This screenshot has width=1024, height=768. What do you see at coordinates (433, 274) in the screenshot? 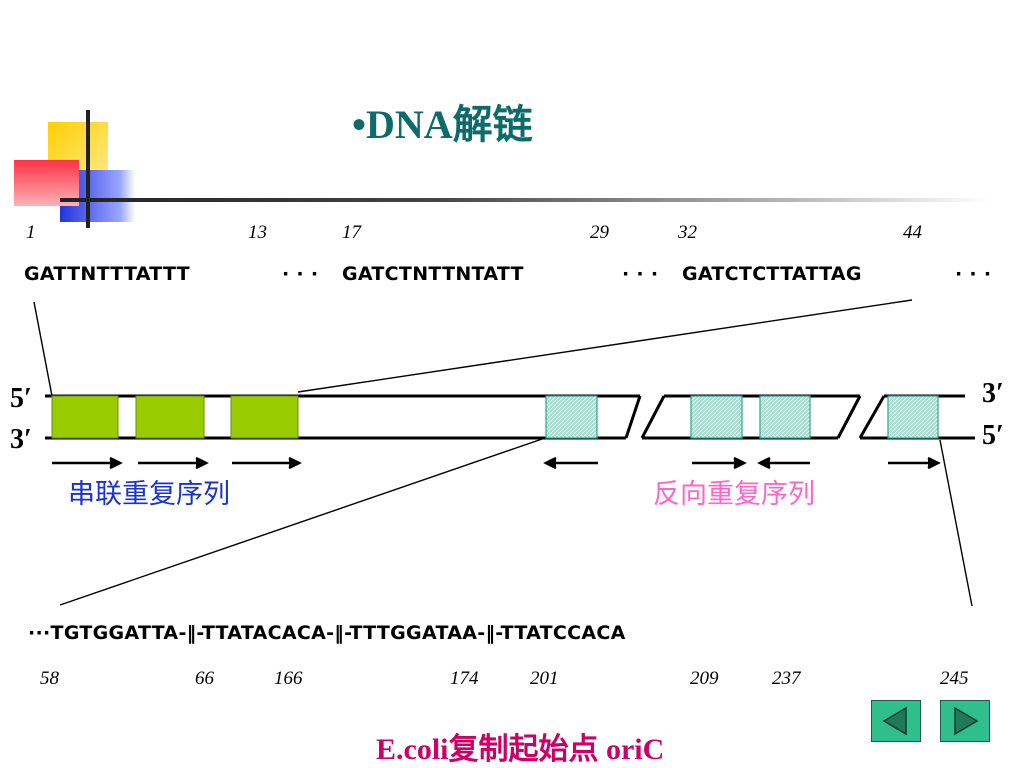
I see `top-seq-segment-2: GATCTNTTNTATT` at bounding box center [433, 274].